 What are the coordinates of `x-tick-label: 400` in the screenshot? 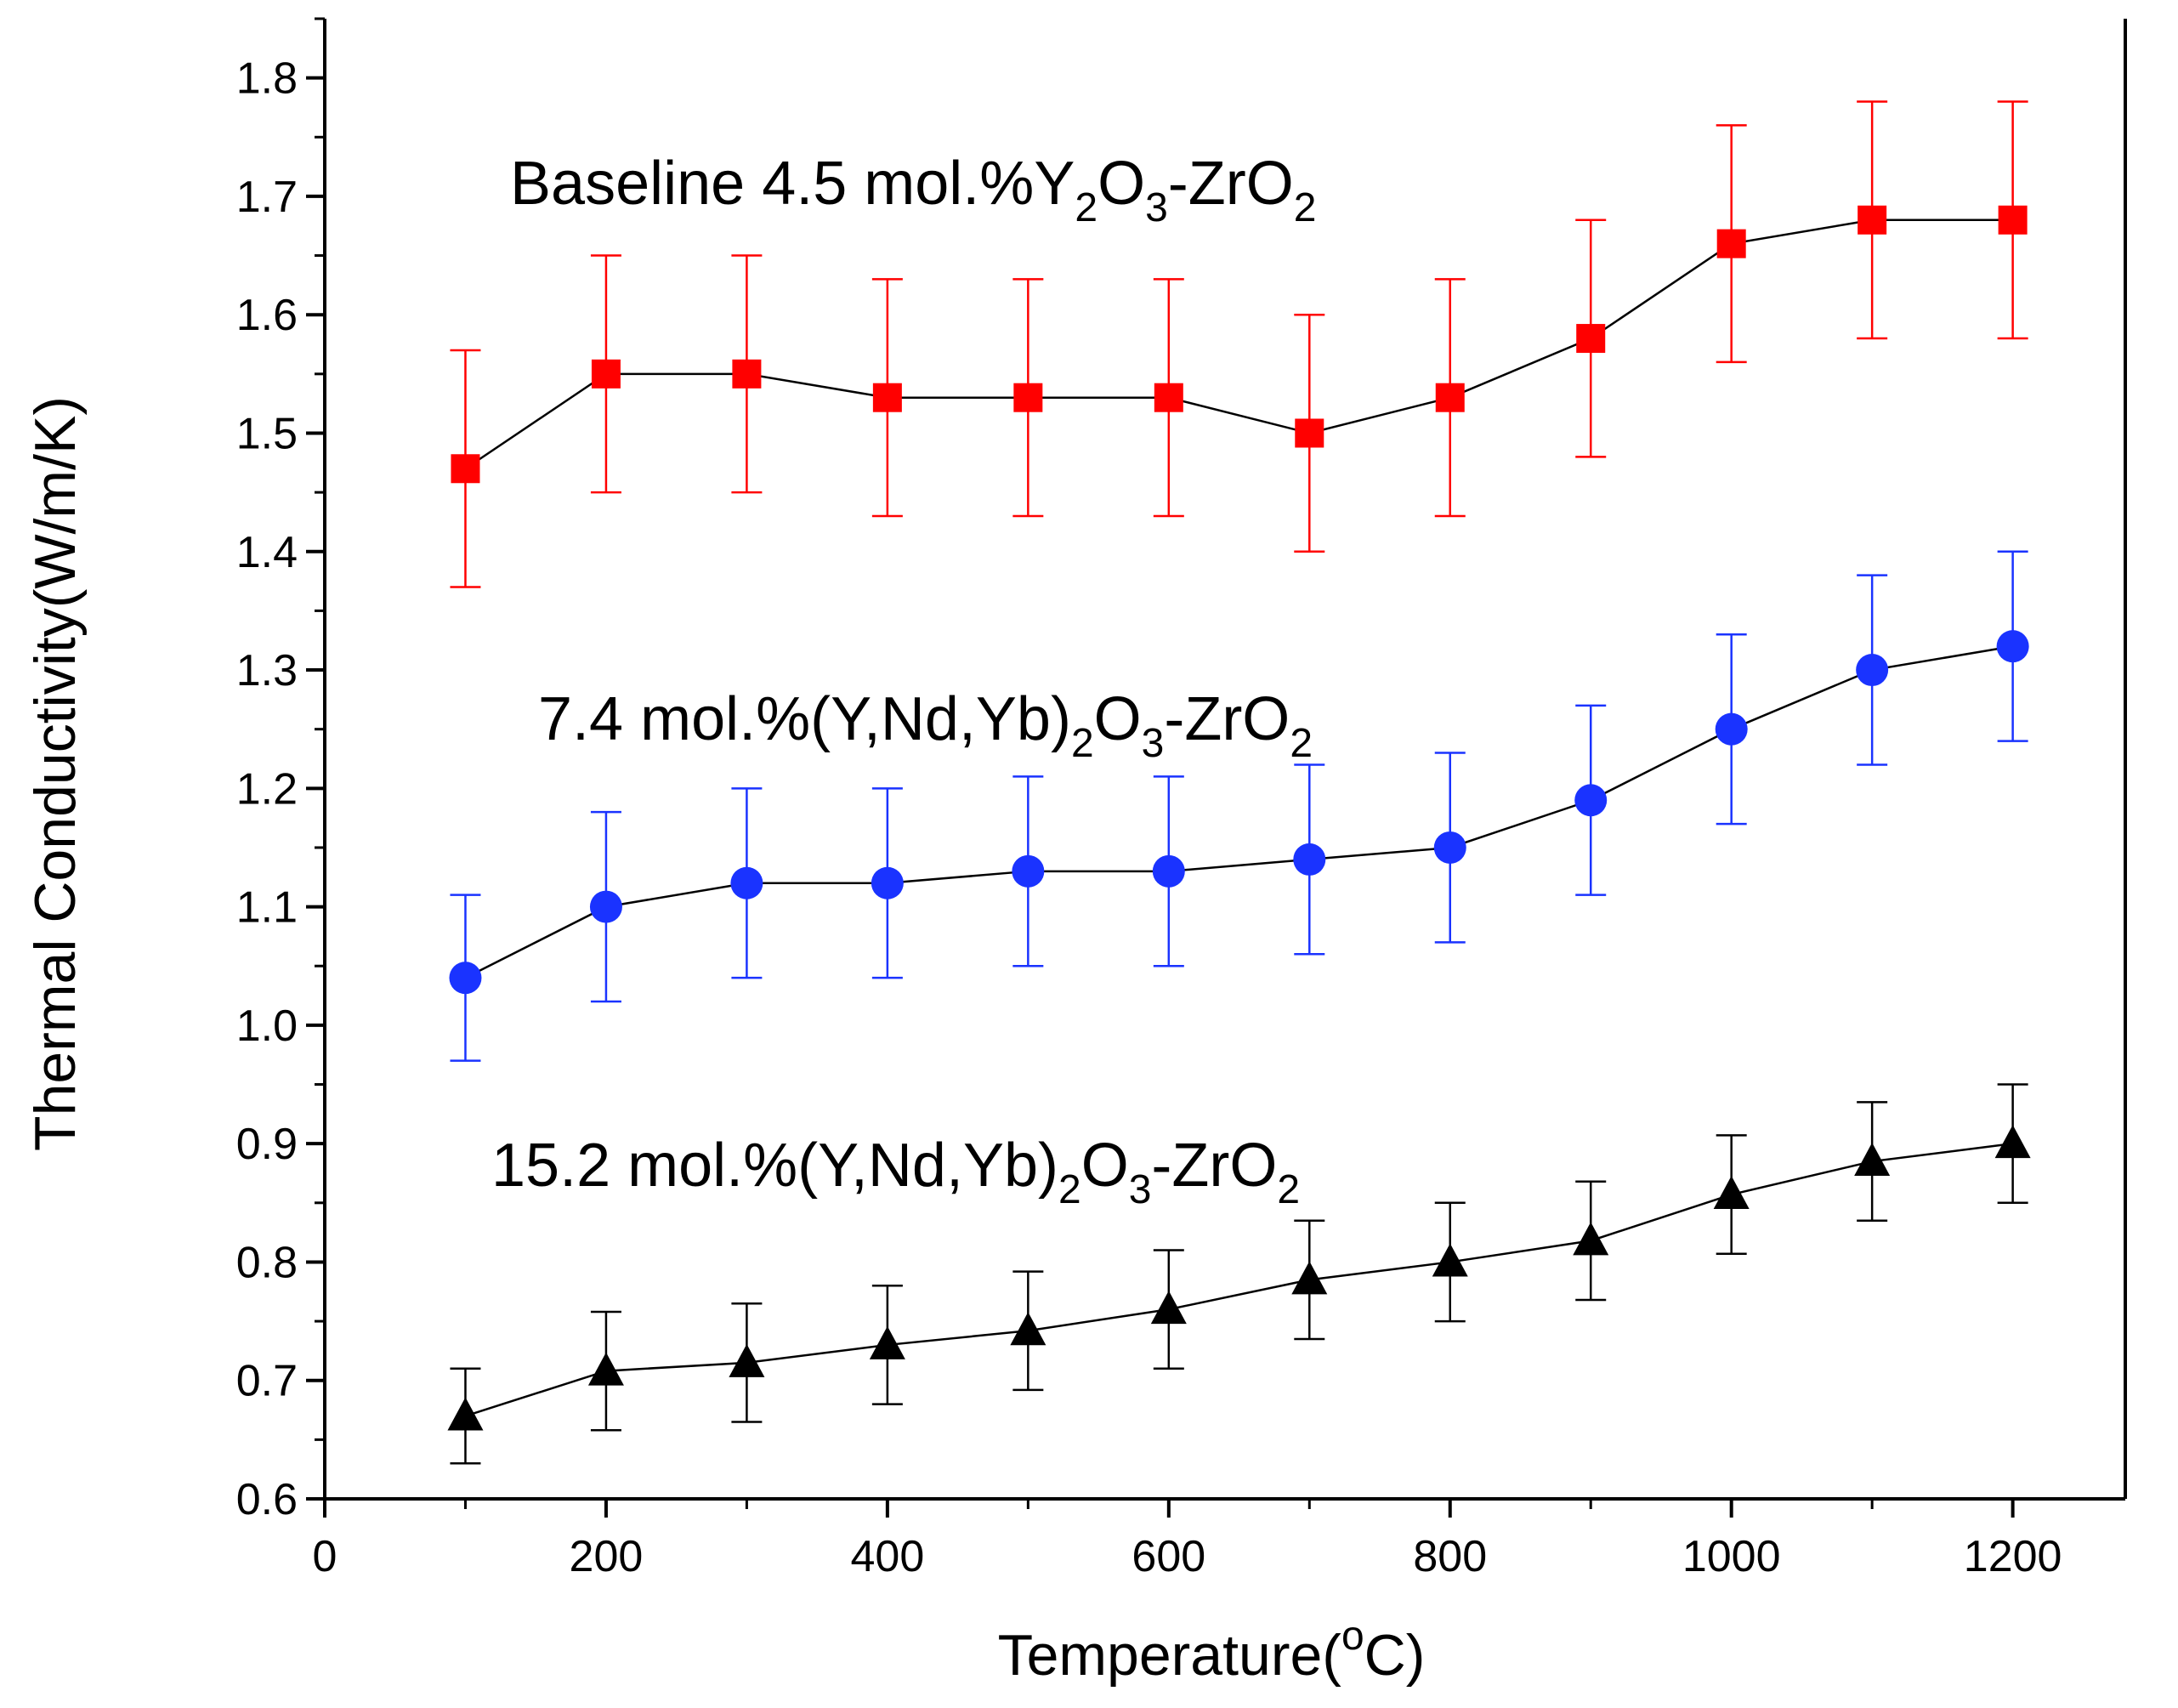 It's located at (887, 1556).